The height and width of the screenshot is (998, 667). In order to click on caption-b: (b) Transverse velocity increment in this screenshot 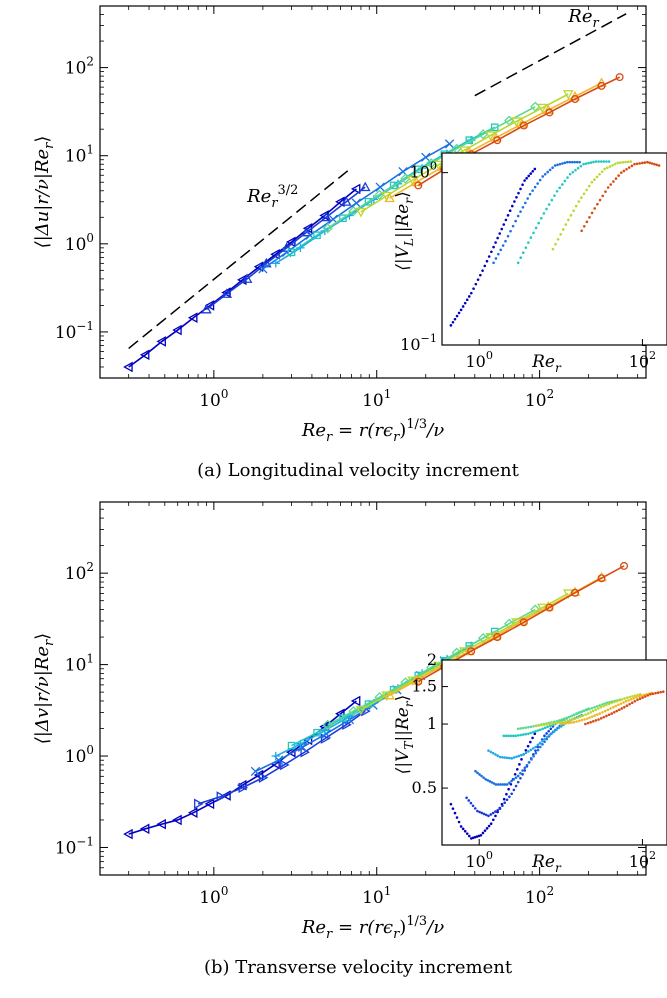, I will do `click(358, 967)`.